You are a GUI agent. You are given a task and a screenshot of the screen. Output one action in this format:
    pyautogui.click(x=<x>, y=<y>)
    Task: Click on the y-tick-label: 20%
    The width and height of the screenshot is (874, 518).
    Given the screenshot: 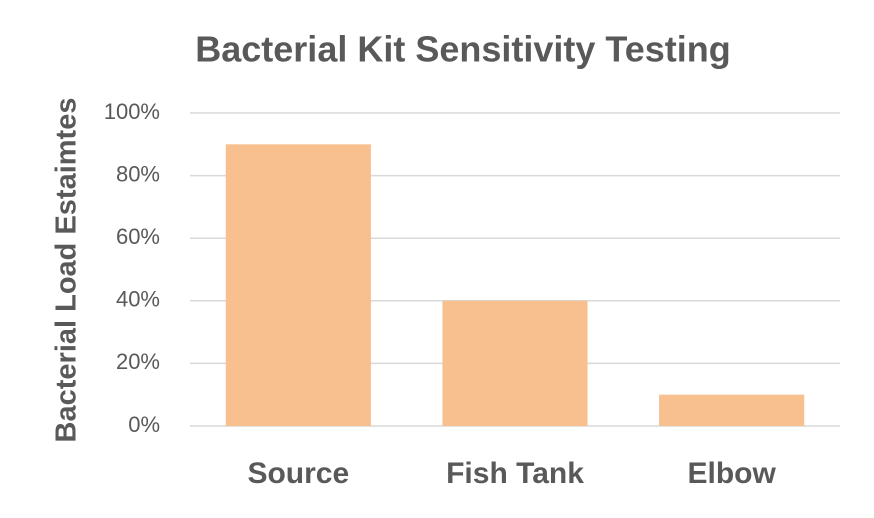 What is the action you would take?
    pyautogui.click(x=138, y=361)
    